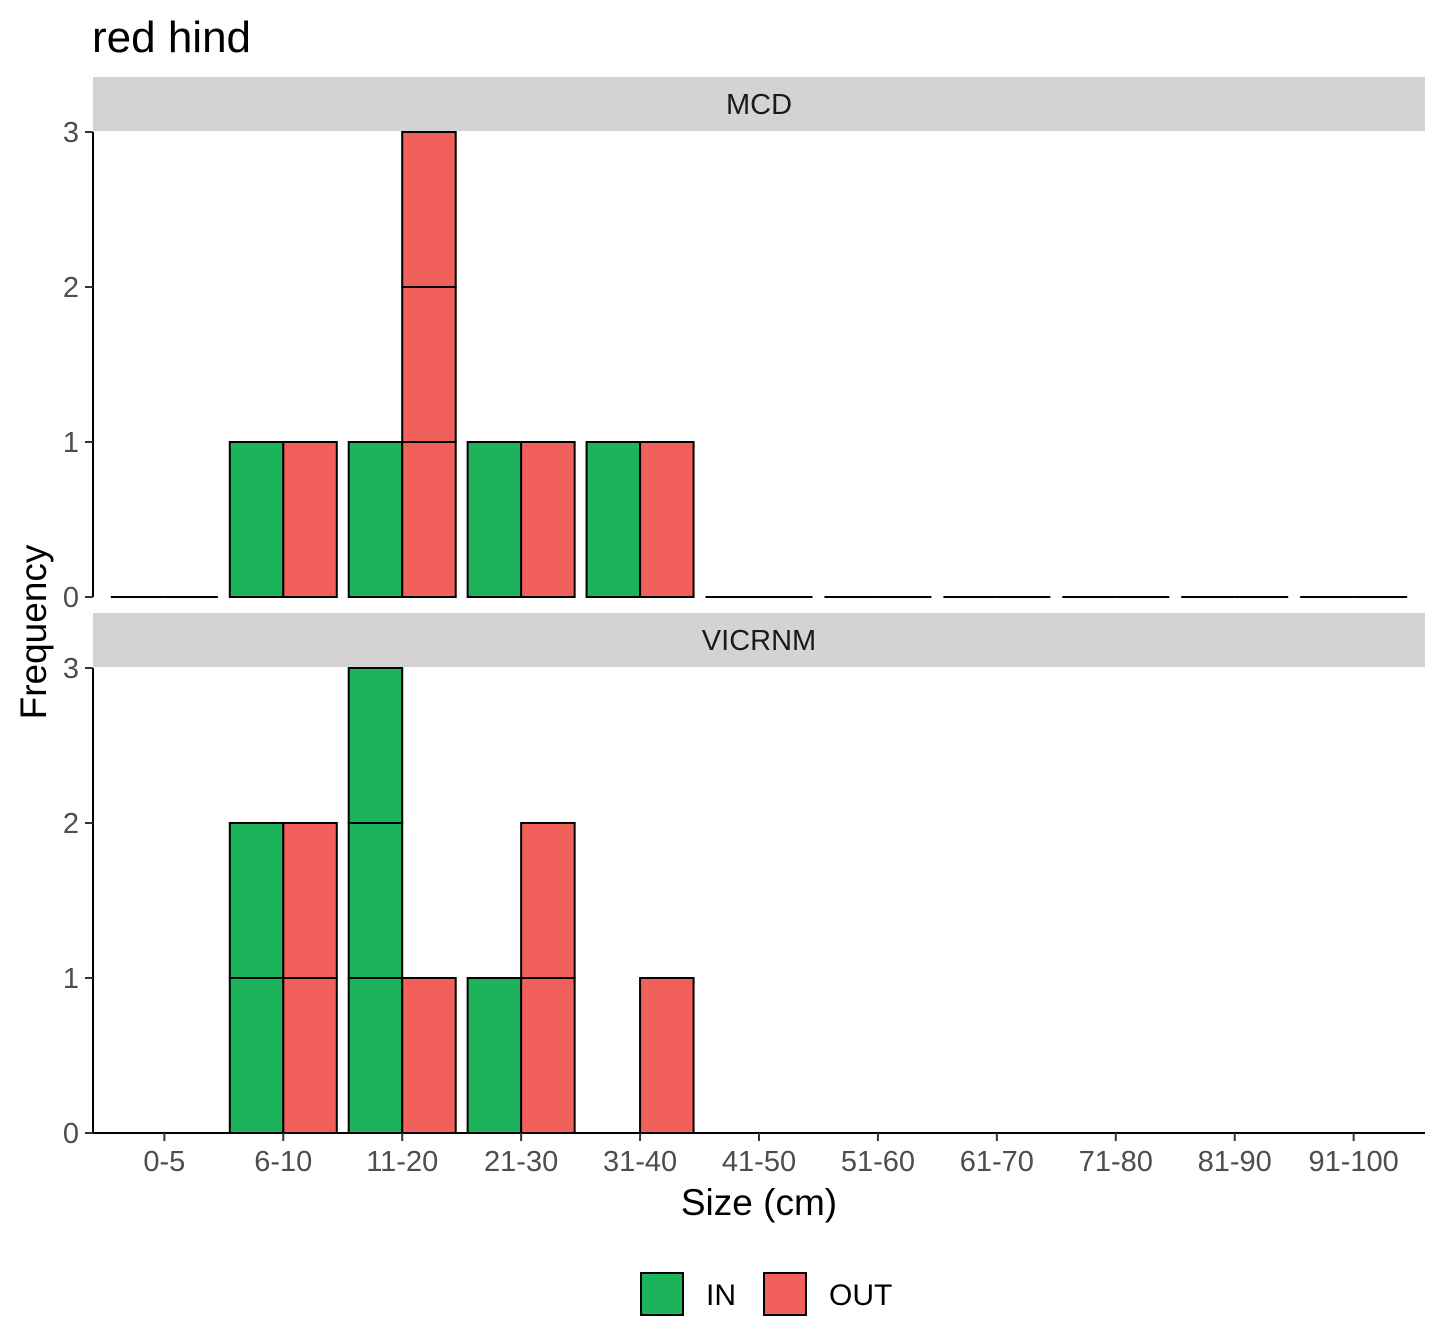 This screenshot has width=1440, height=1344. What do you see at coordinates (402, 1162) in the screenshot?
I see `x-tick-label: 11-20` at bounding box center [402, 1162].